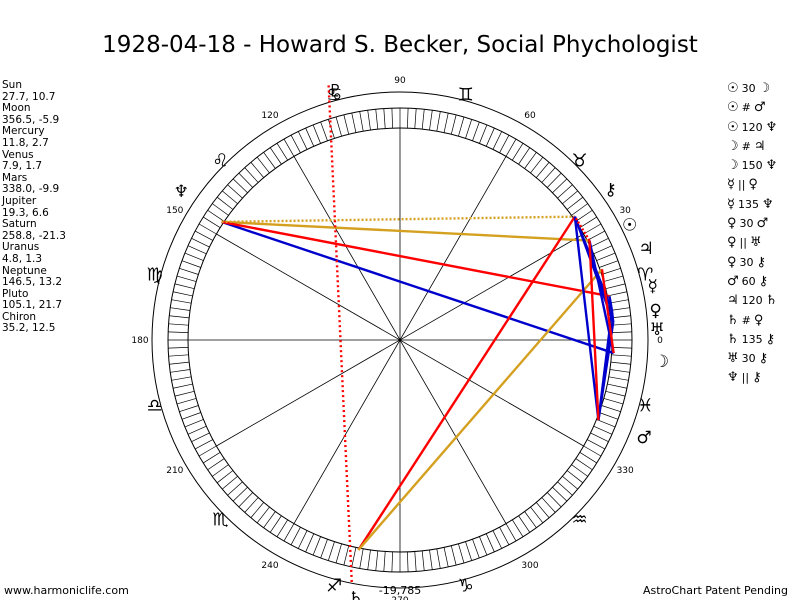 This screenshot has height=600, width=800. What do you see at coordinates (731, 185) in the screenshot?
I see `aspect-planet-a: ☿` at bounding box center [731, 185].